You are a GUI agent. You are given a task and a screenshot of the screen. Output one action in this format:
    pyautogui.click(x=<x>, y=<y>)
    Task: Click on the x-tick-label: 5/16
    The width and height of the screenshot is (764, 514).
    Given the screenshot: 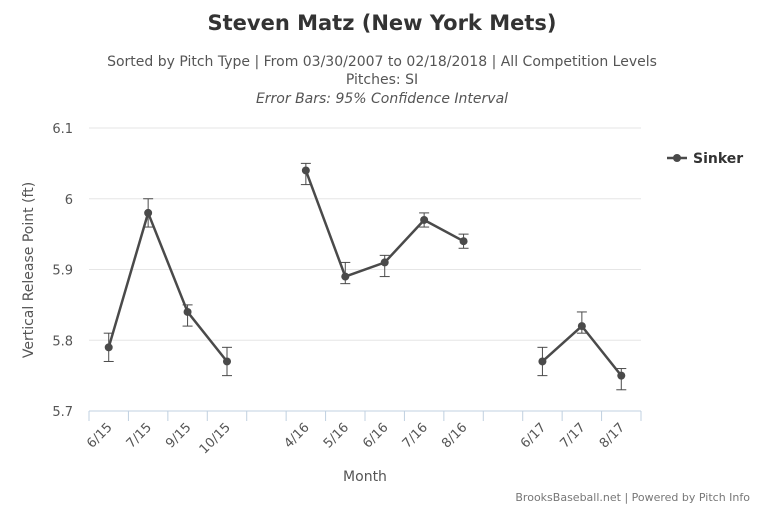 What is the action you would take?
    pyautogui.click(x=336, y=435)
    